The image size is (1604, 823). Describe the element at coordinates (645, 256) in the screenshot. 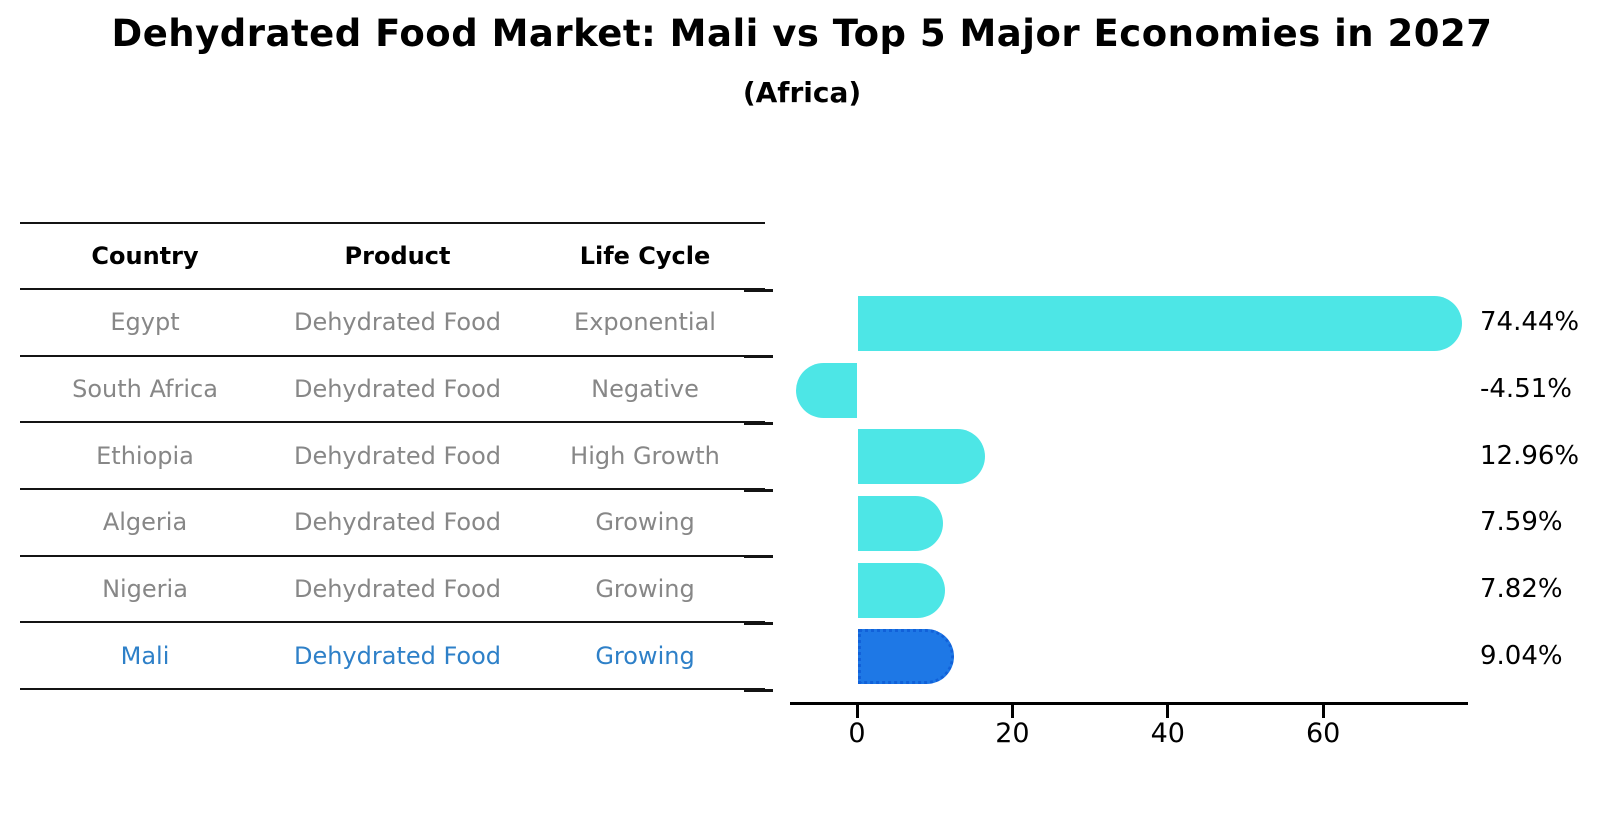

I see `table-header-lifecycle: Life Cycle` at that location.